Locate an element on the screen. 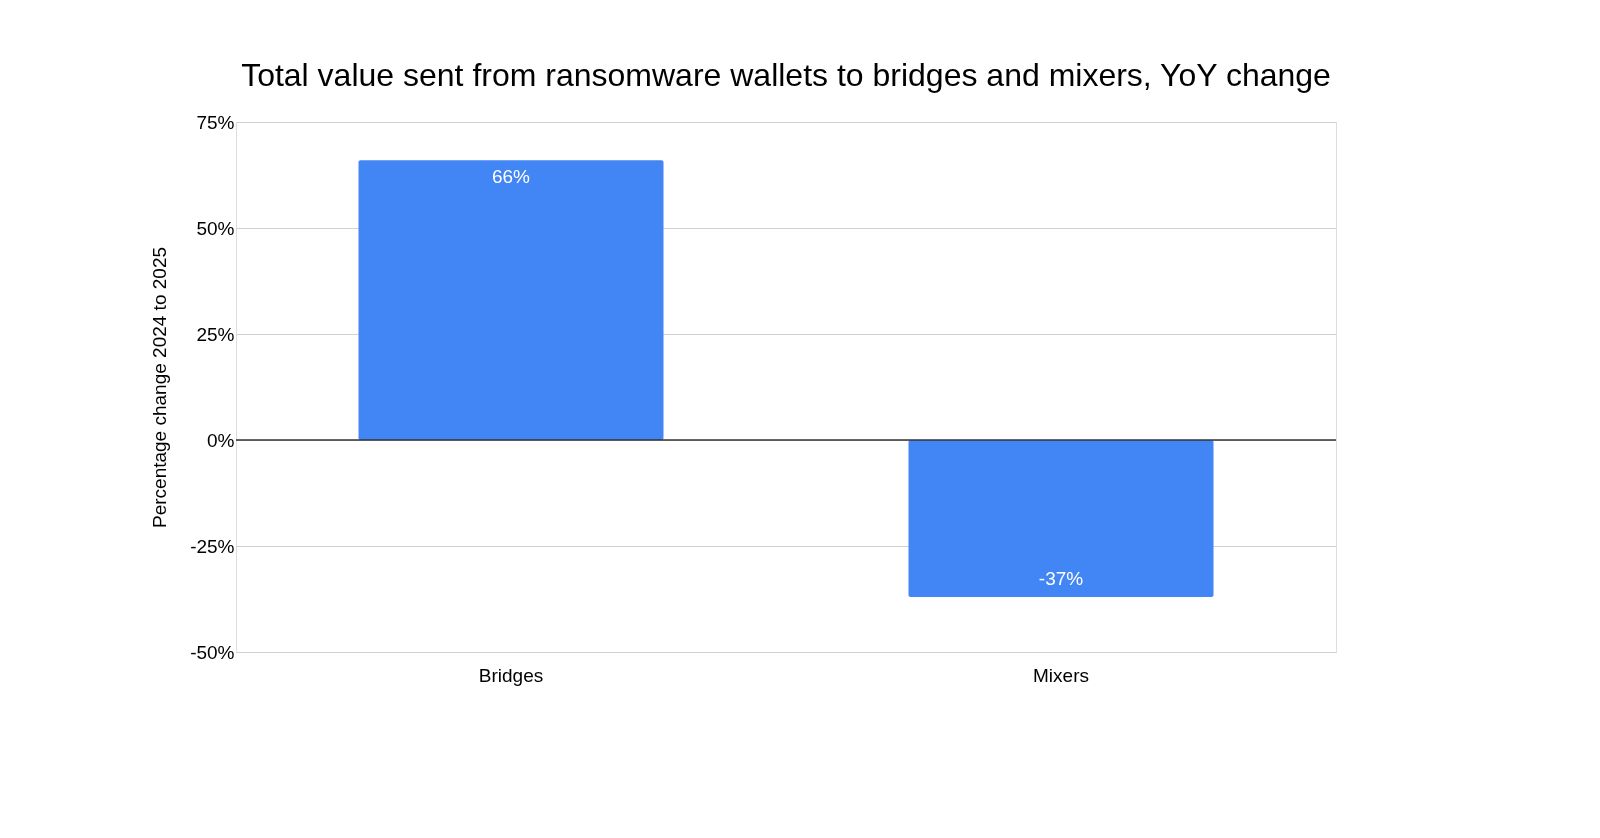 The width and height of the screenshot is (1600, 838). x-tick-label: Bridges is located at coordinates (511, 675).